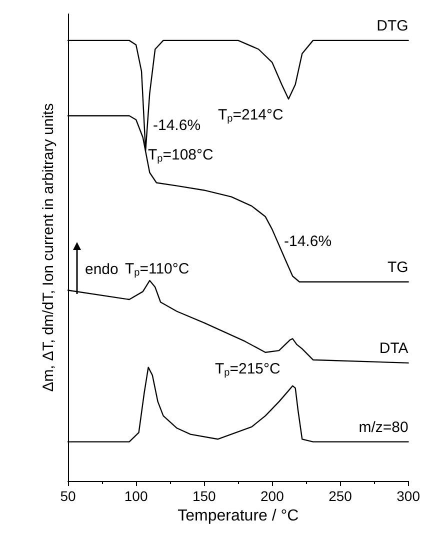 This screenshot has height=537, width=431. I want to click on series-label: m/z=80, so click(383, 427).